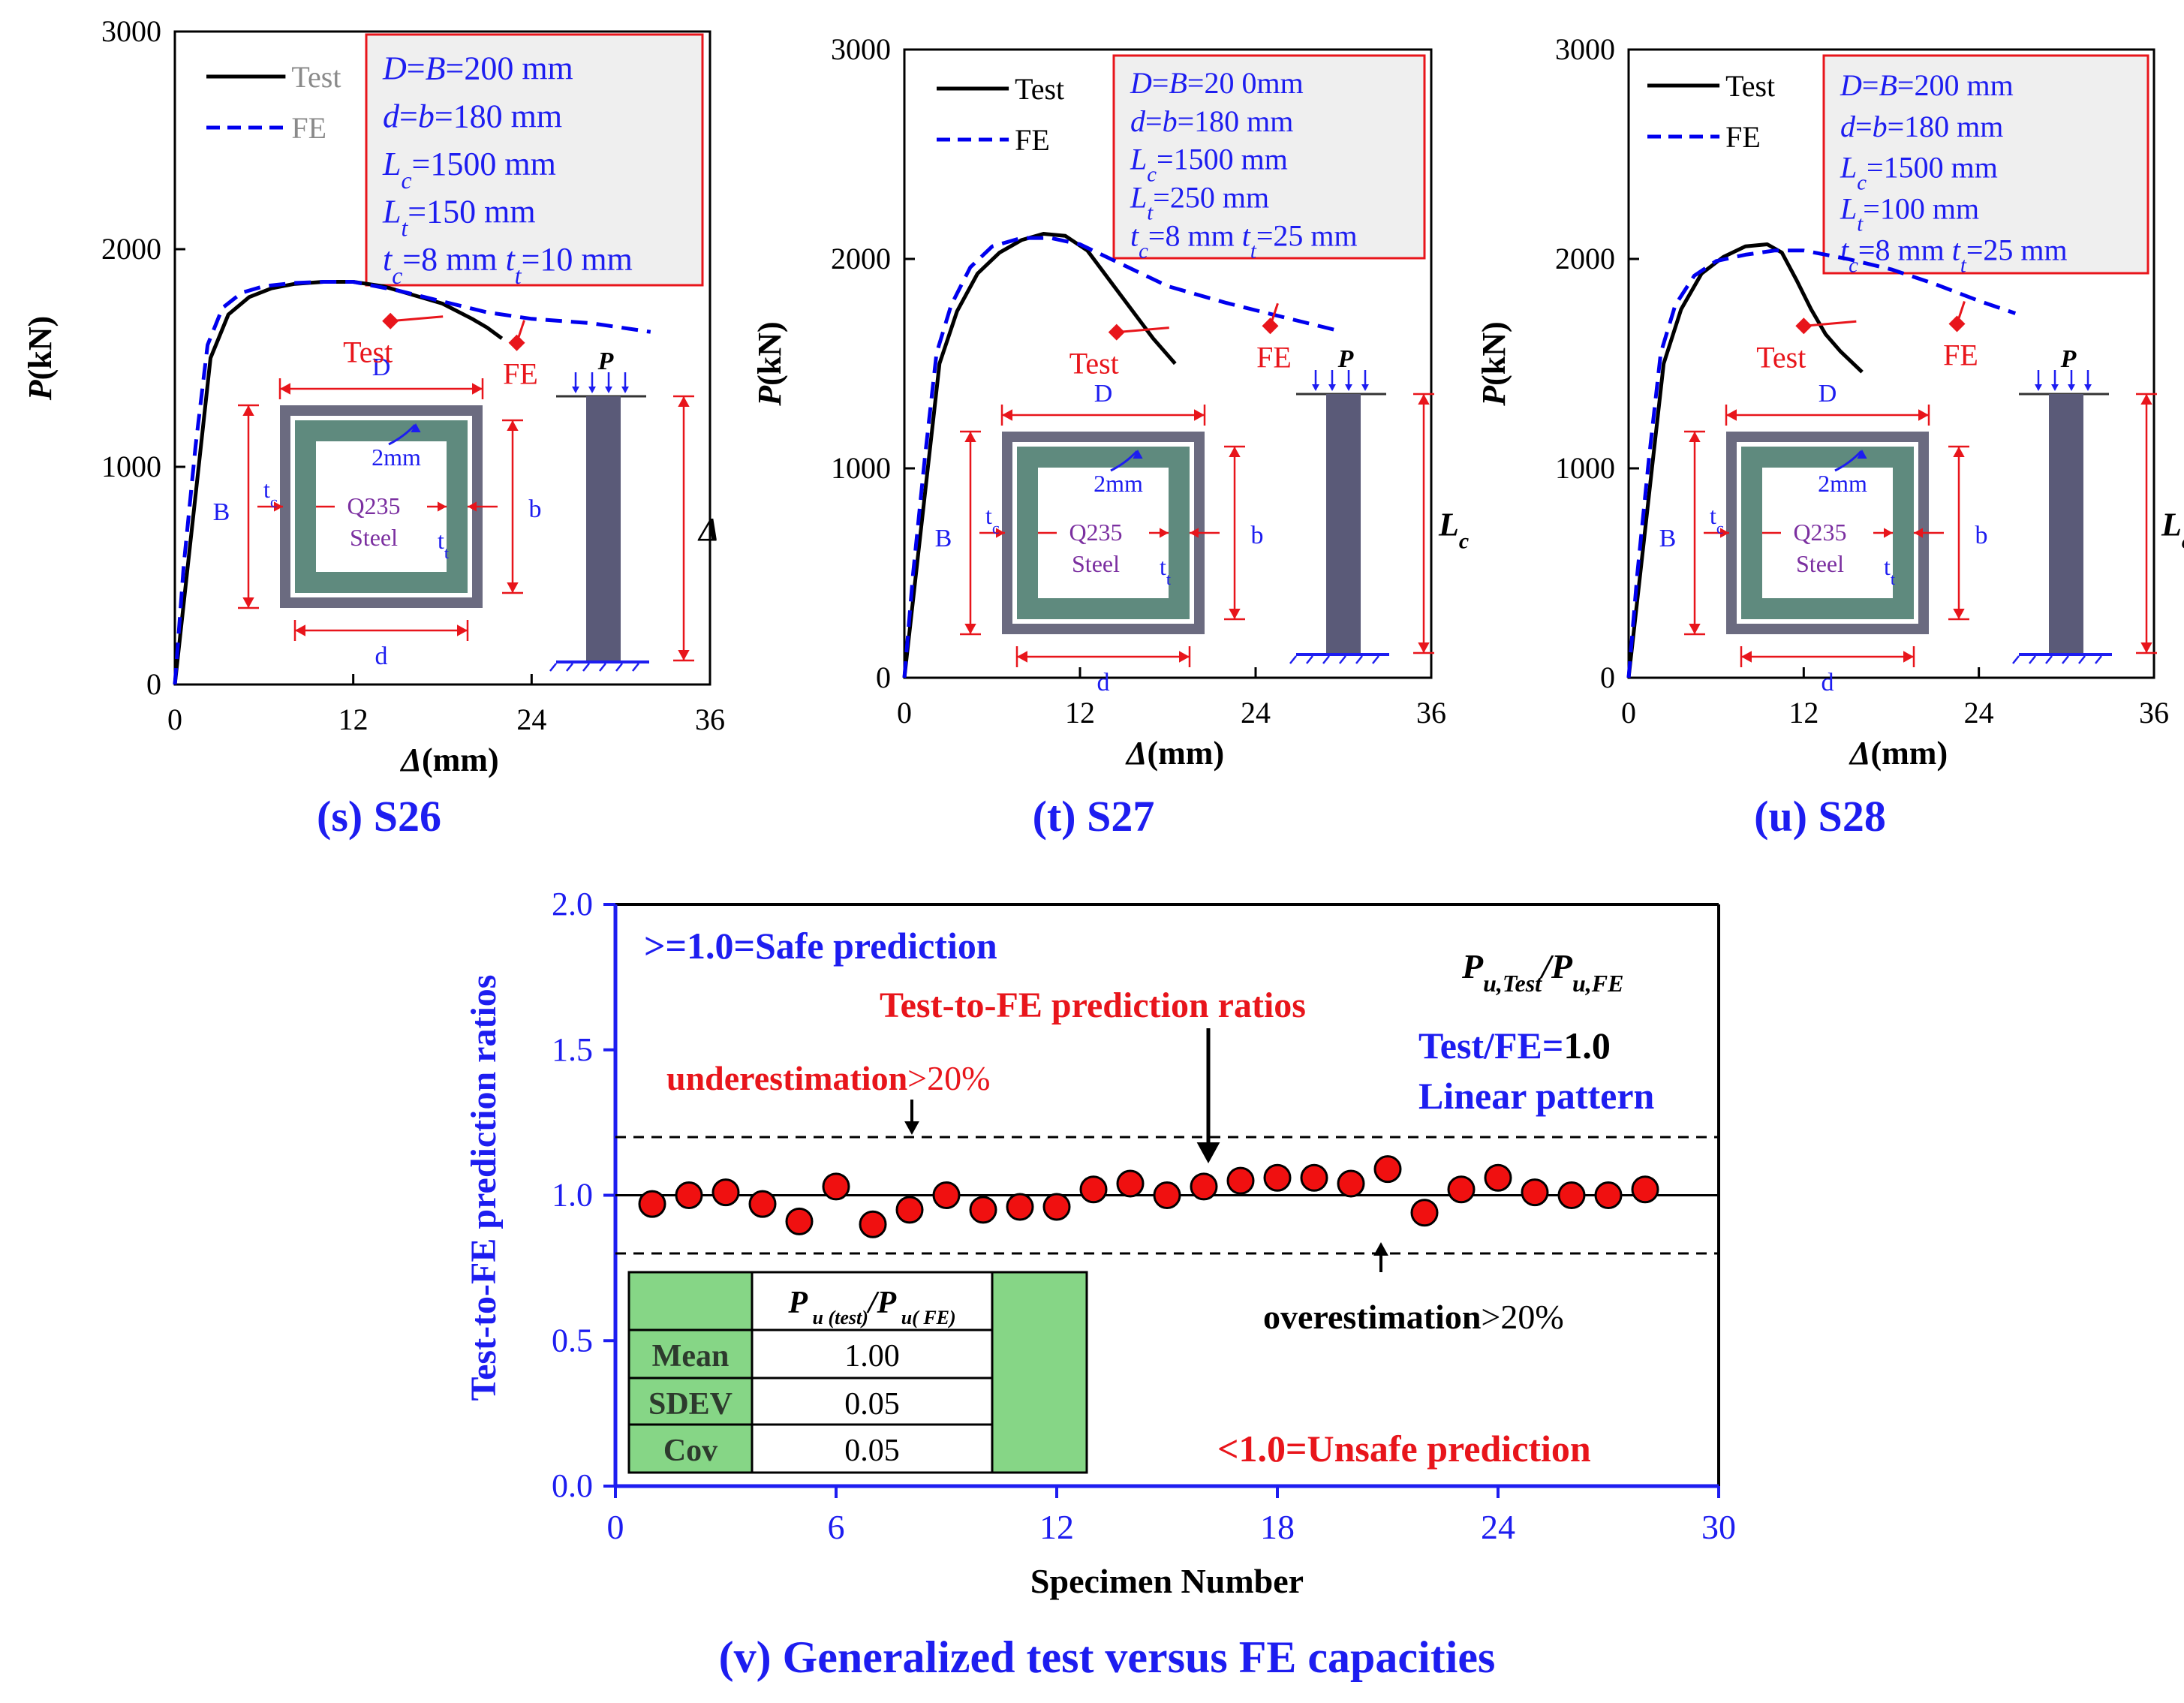 Image resolution: width=2184 pixels, height=1703 pixels. What do you see at coordinates (394, 68) in the screenshot?
I see `text-run: D` at bounding box center [394, 68].